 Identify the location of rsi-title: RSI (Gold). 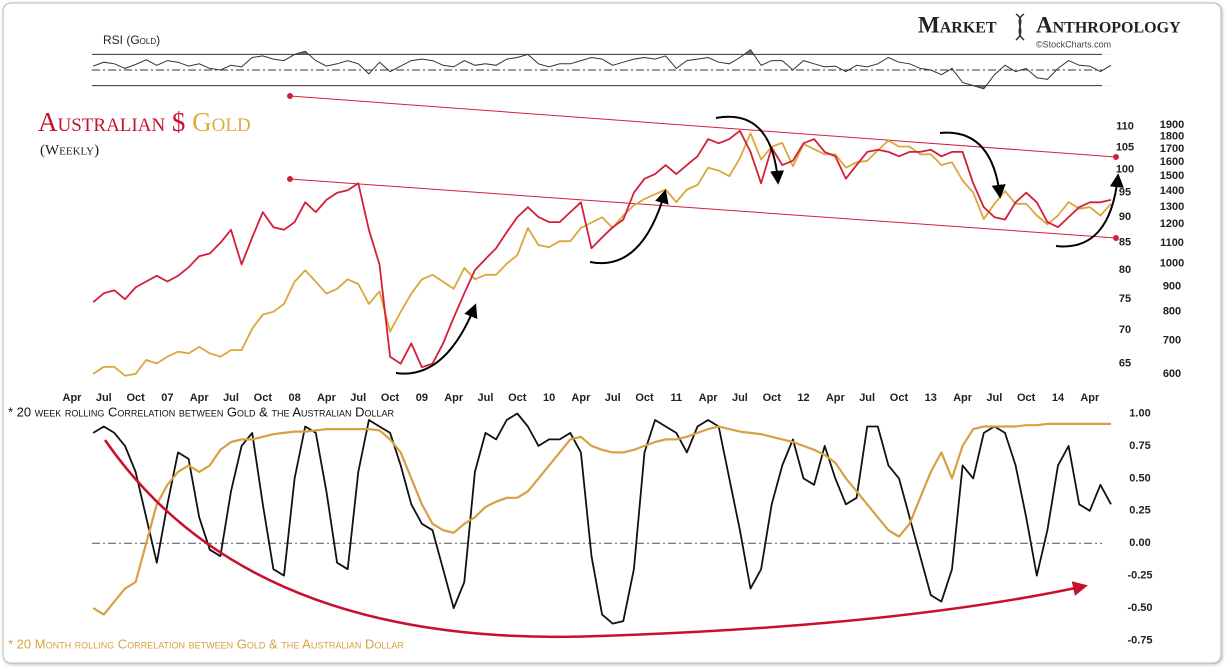
(131, 40).